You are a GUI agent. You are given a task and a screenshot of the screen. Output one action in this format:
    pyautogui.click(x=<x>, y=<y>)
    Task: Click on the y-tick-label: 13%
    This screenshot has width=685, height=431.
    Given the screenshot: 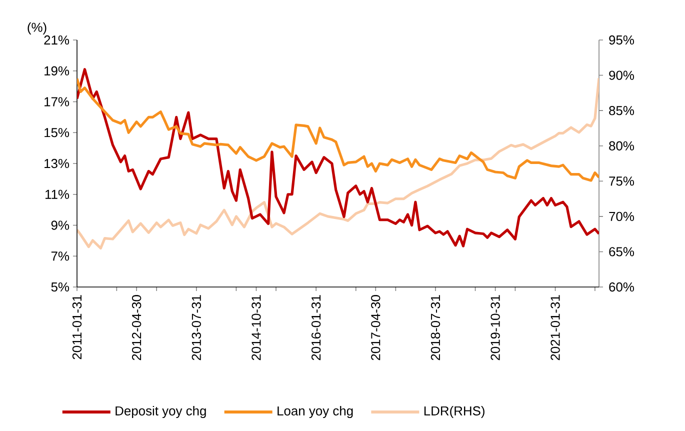 What is the action you would take?
    pyautogui.click(x=57, y=163)
    